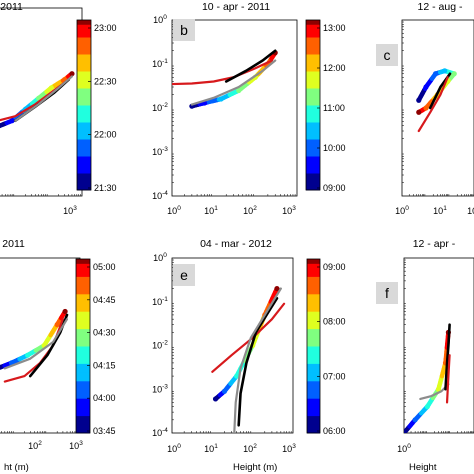 The height and width of the screenshot is (474, 474). Describe the element at coordinates (160, 301) in the screenshot. I see `y-tick-label: 10⁻¹` at that location.